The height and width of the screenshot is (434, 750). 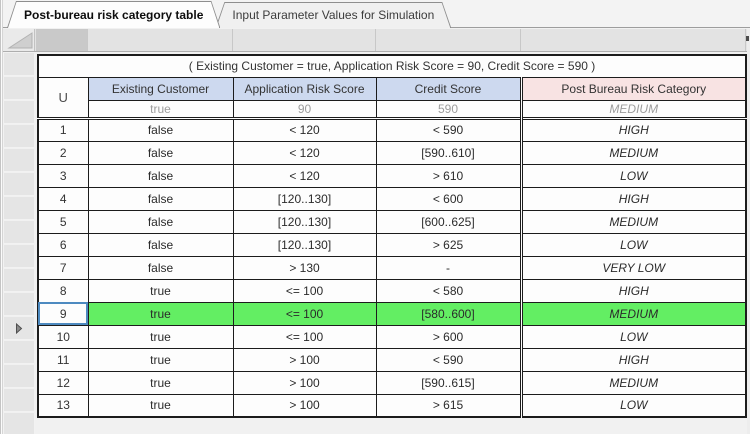 I want to click on rule-cell: [580..600], so click(x=448, y=313).